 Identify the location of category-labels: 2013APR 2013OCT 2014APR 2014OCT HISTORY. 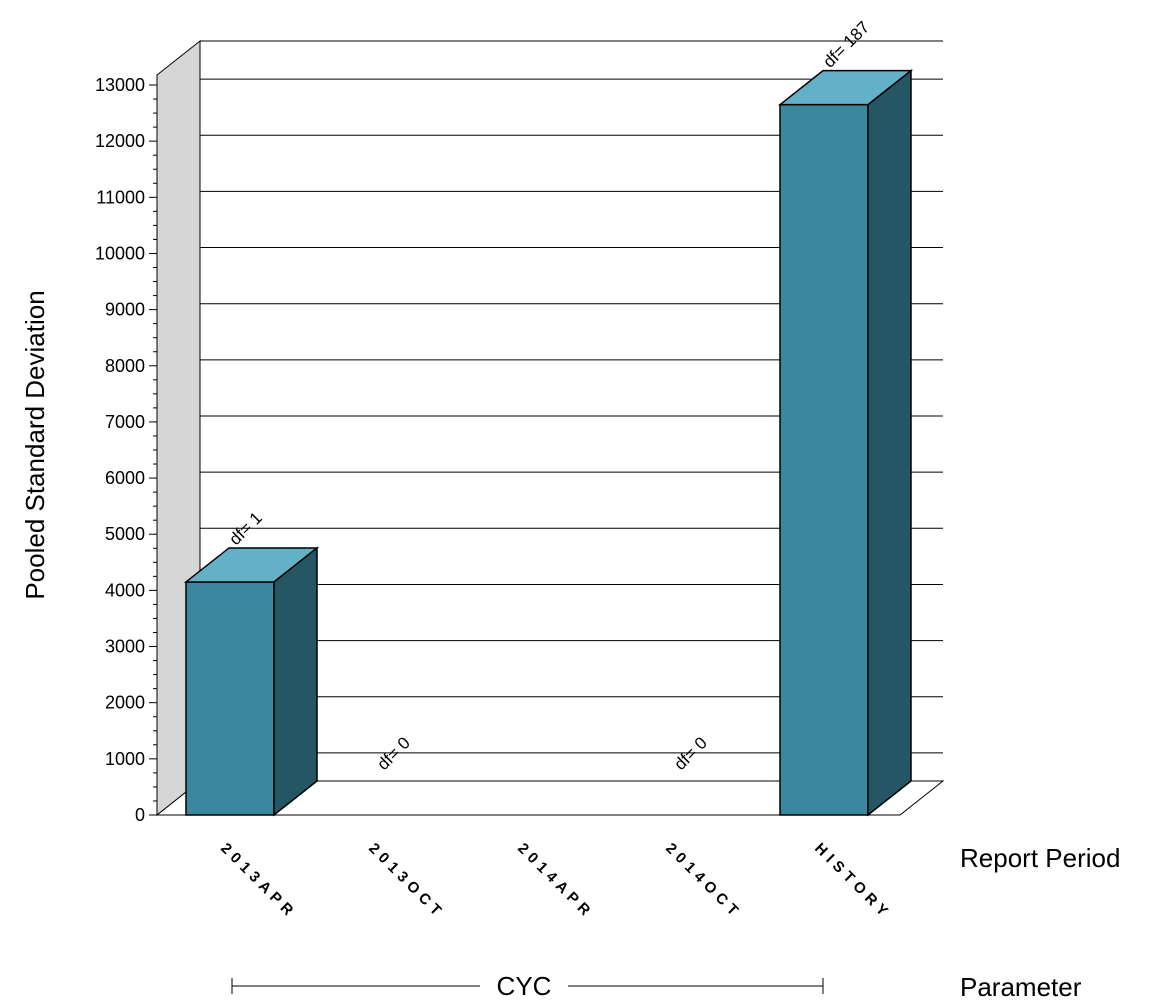
(555, 881).